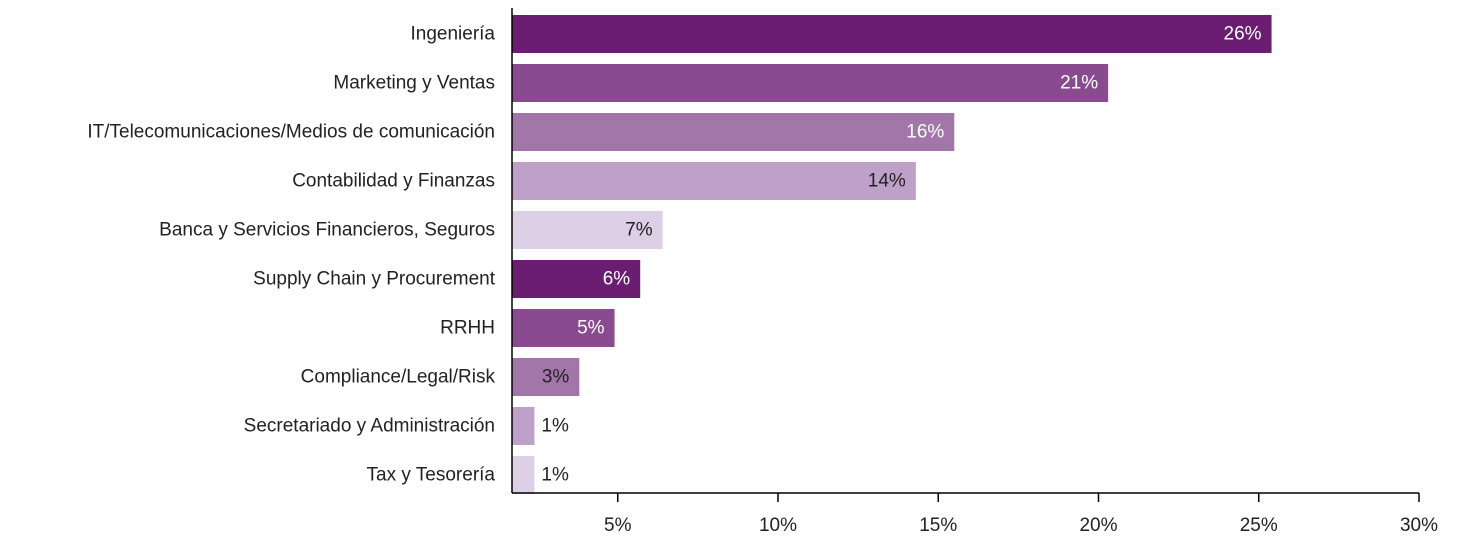 This screenshot has width=1467, height=550. Describe the element at coordinates (327, 230) in the screenshot. I see `category-label-banca-y-servicios-financieros-seguros: Banca y Servicios Financieros, Seguros` at that location.